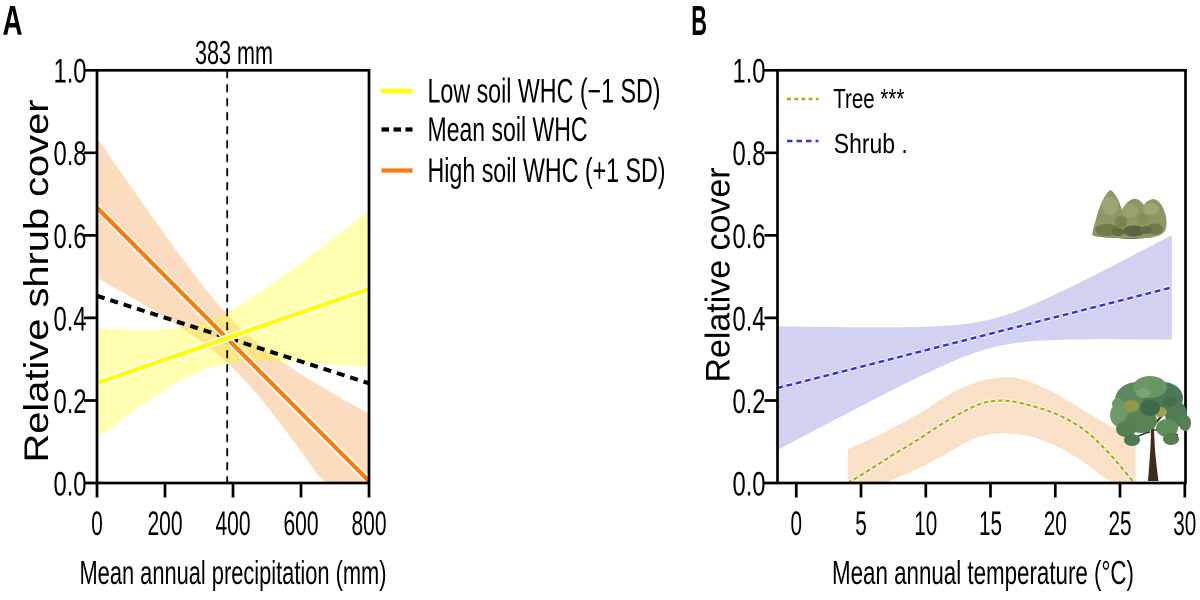 The image size is (1200, 600). I want to click on svg-text: Mean annual precipitation (mm), so click(233, 572).